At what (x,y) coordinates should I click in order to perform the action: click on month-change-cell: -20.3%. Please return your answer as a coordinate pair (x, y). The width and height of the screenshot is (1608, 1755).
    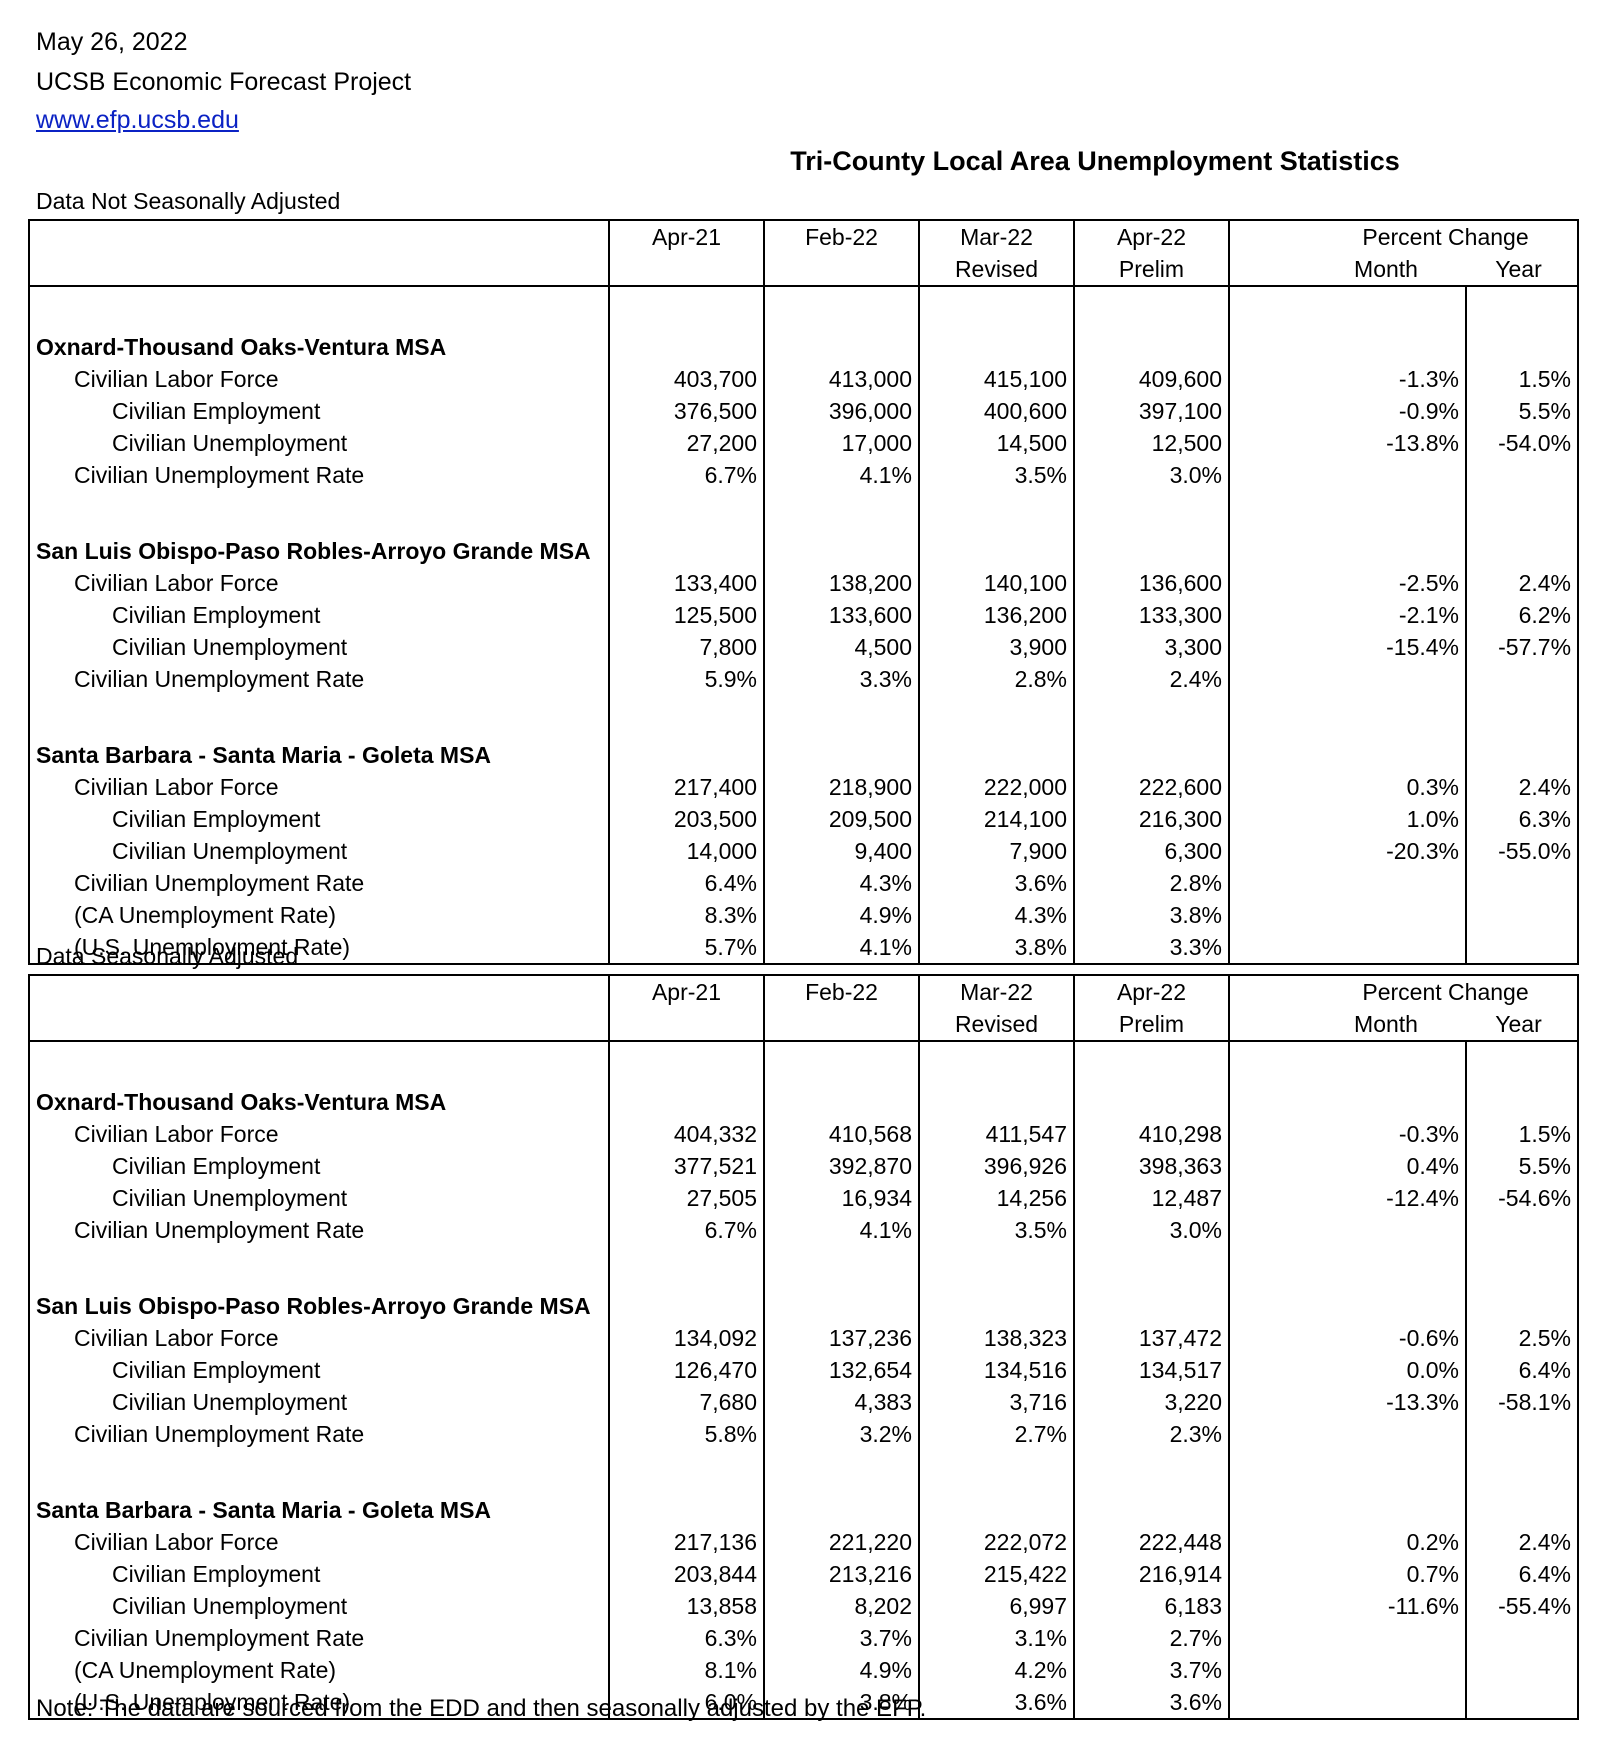
    Looking at the image, I should click on (1347, 851).